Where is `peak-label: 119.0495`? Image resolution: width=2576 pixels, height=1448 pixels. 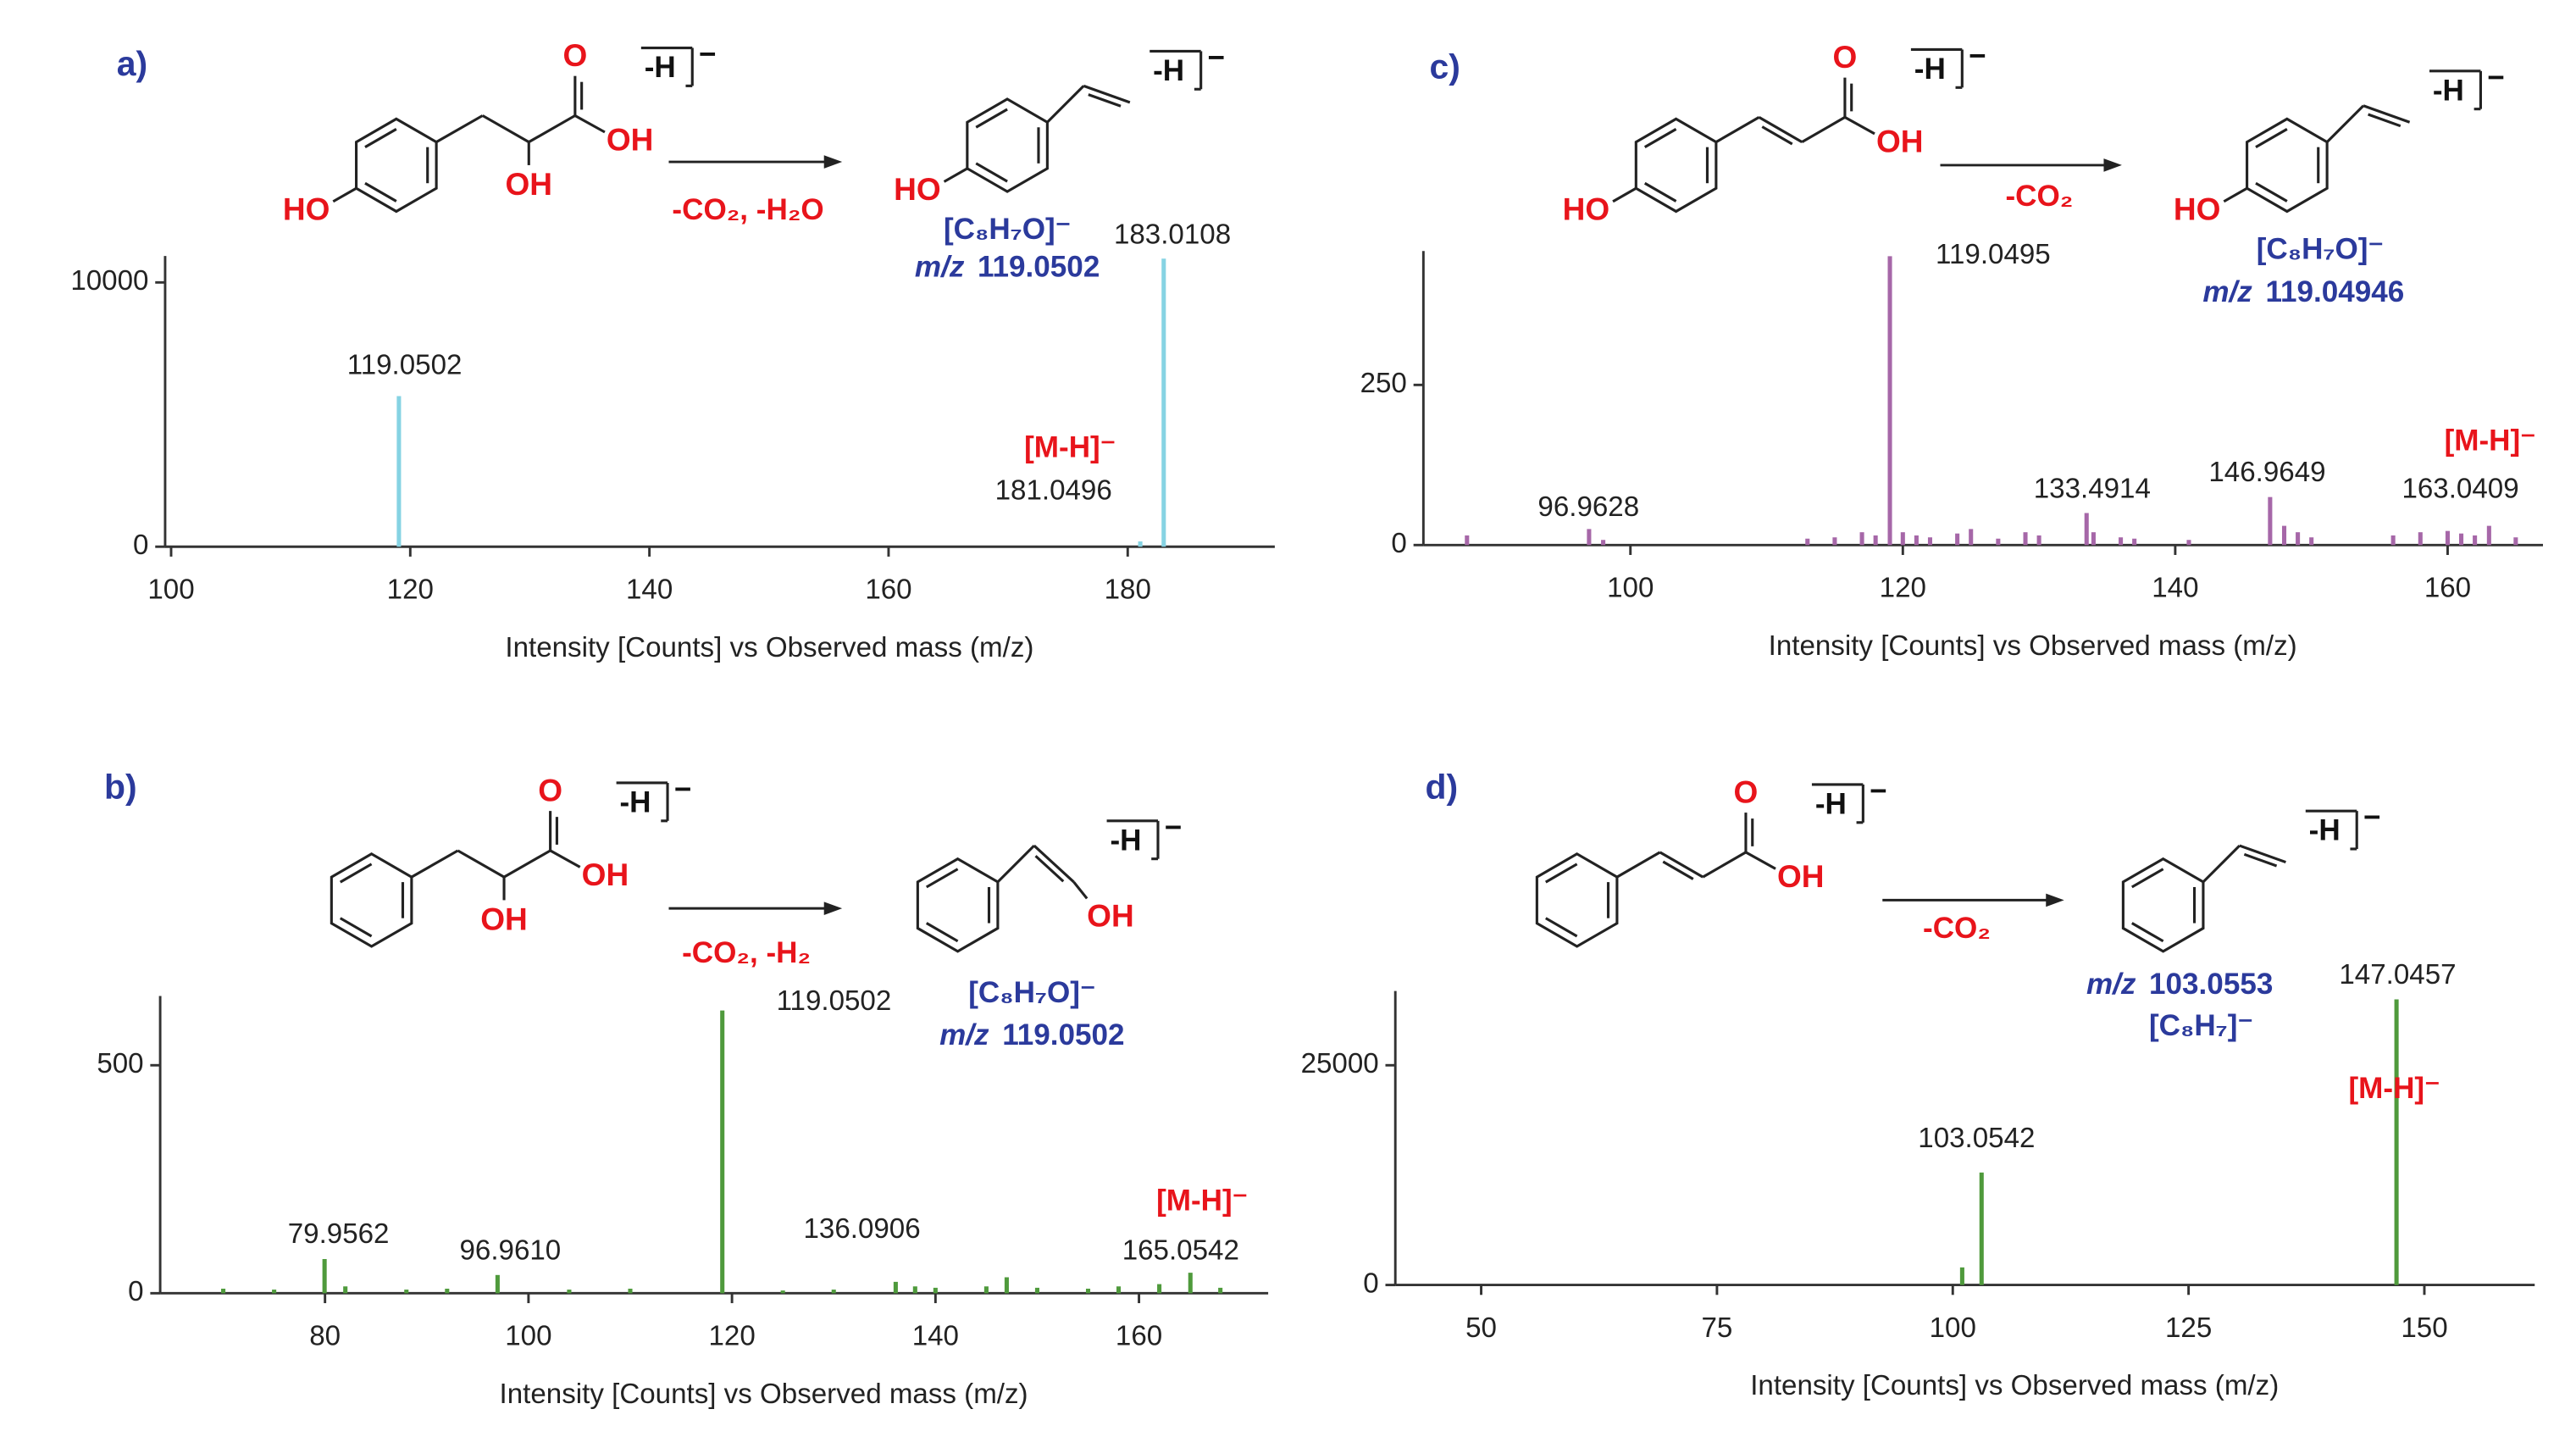 peak-label: 119.0495 is located at coordinates (1994, 255).